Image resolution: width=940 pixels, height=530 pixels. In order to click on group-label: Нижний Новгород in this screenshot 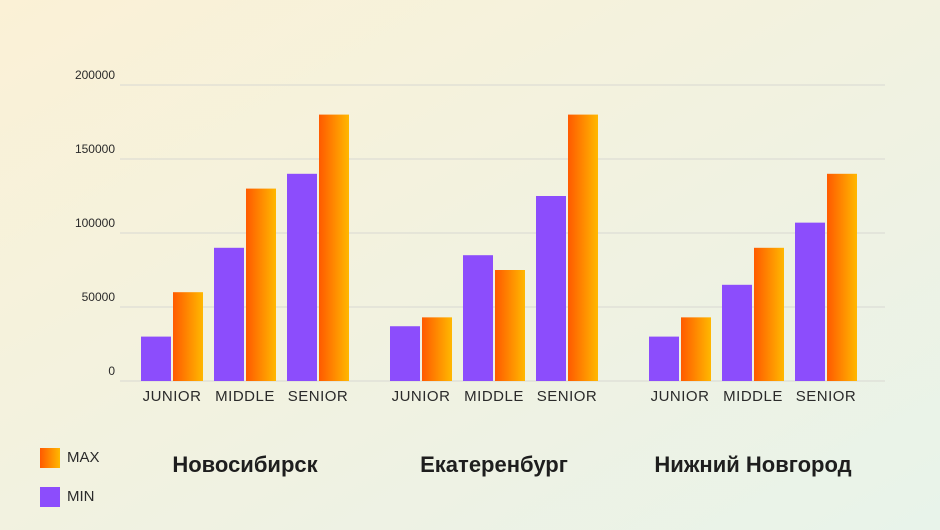, I will do `click(752, 464)`.